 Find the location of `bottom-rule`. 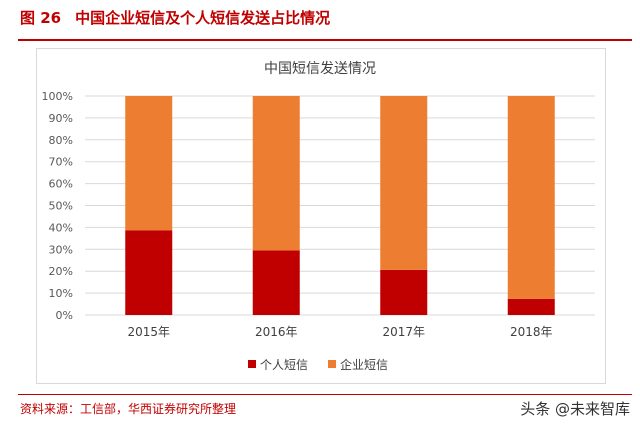

bottom-rule is located at coordinates (325, 394).